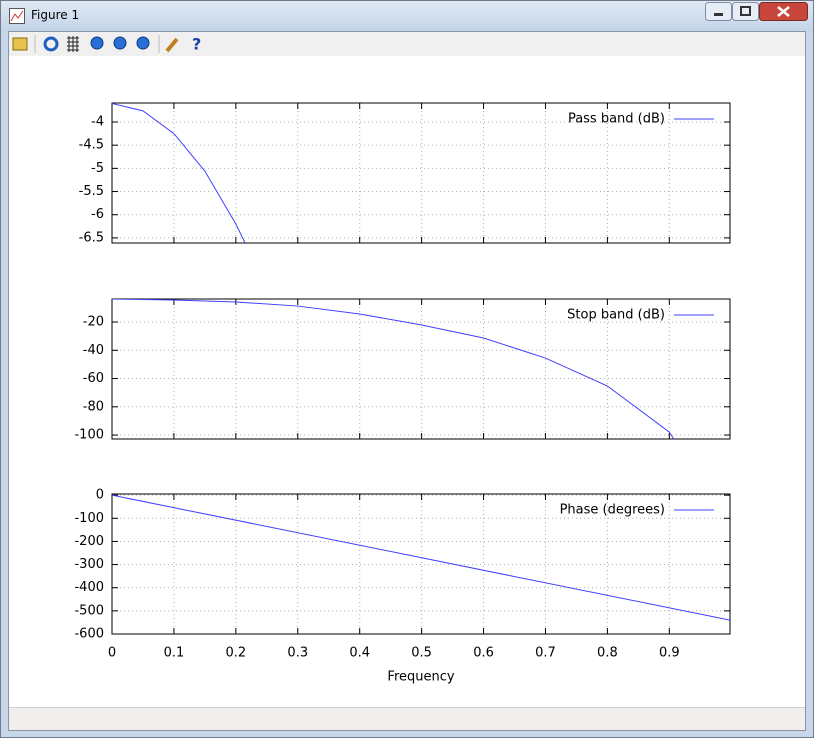 This screenshot has width=814, height=738. Describe the element at coordinates (55, 15) in the screenshot. I see `window-title: Figure 1` at that location.